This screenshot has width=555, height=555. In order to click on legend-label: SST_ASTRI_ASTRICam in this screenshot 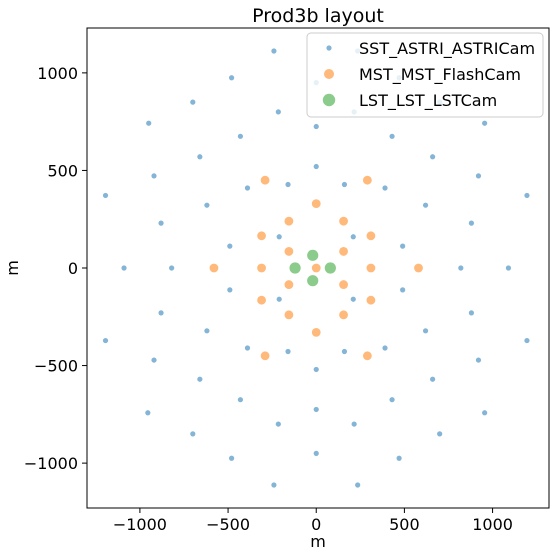, I will do `click(447, 49)`.